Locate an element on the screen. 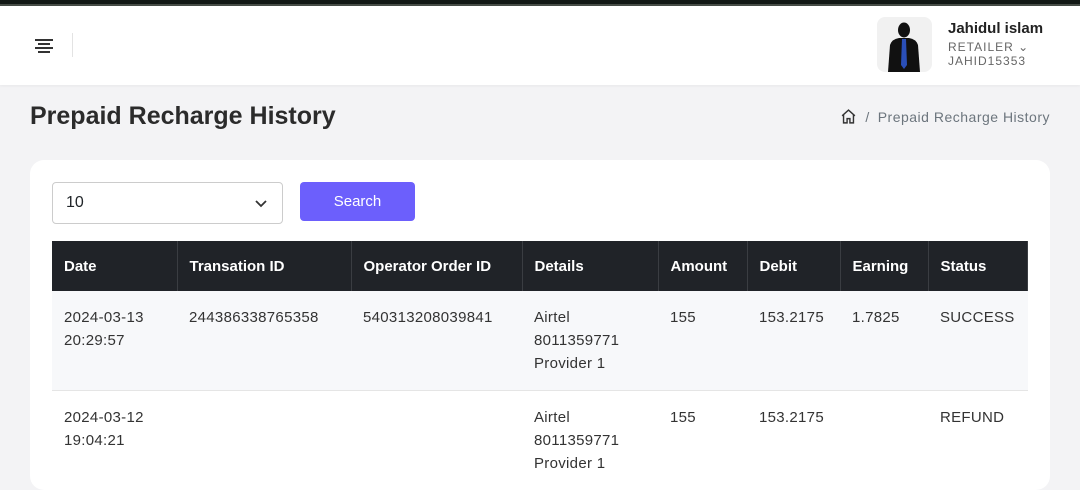  col-amount: Amount is located at coordinates (703, 266).